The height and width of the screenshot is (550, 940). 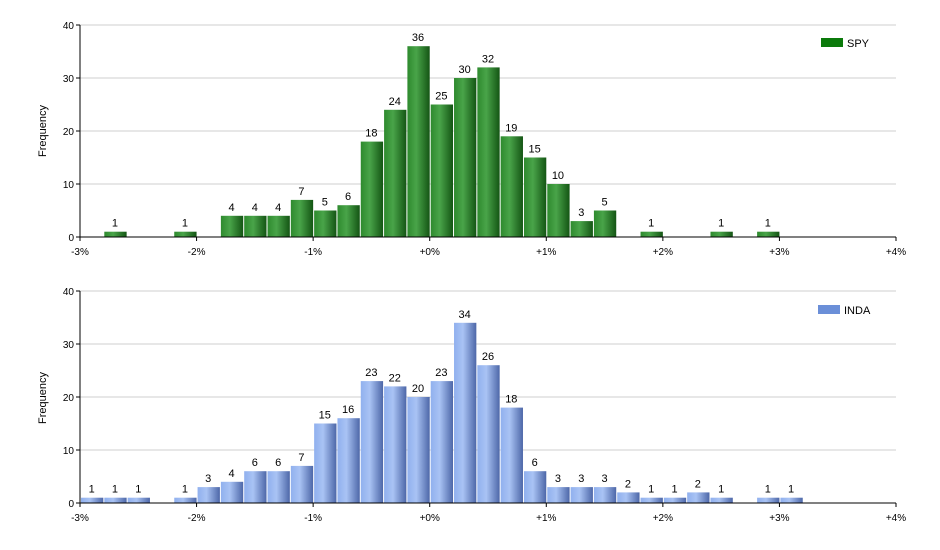 I want to click on bar-value-label: 16, so click(x=348, y=410).